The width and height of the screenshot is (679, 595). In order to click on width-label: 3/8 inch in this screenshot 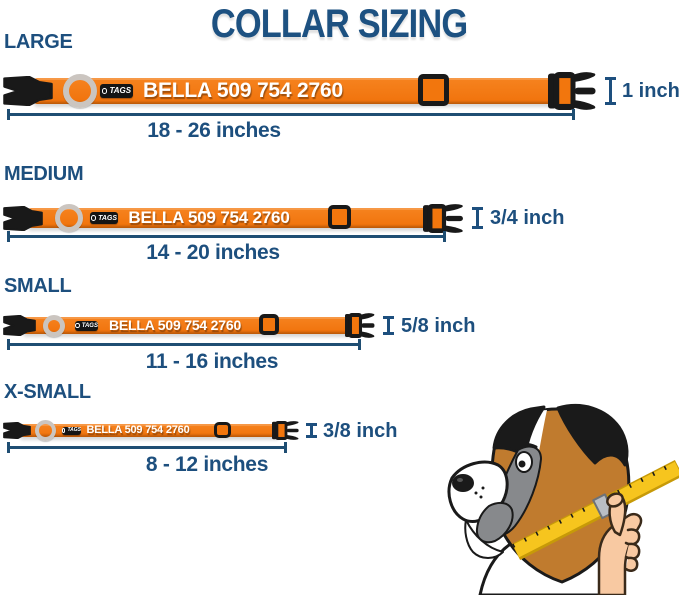, I will do `click(360, 430)`.